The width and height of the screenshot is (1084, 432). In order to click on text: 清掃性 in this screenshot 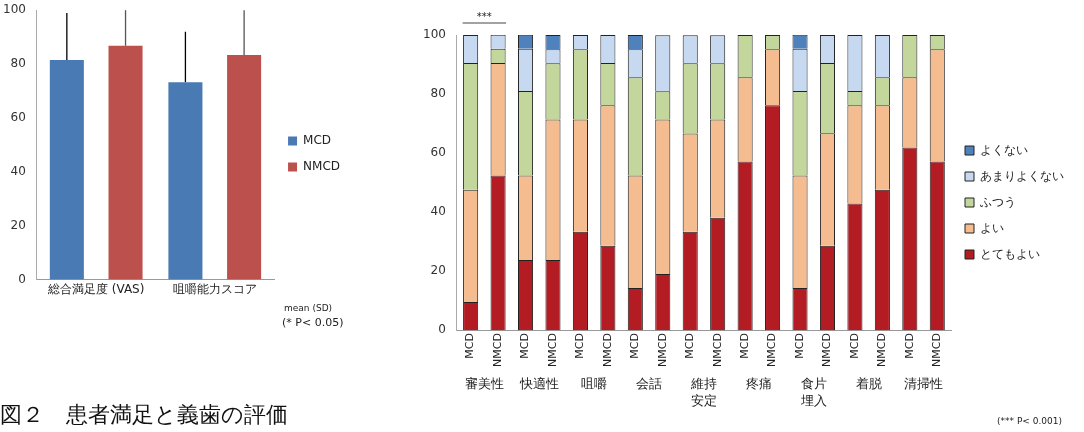, I will do `click(924, 383)`.